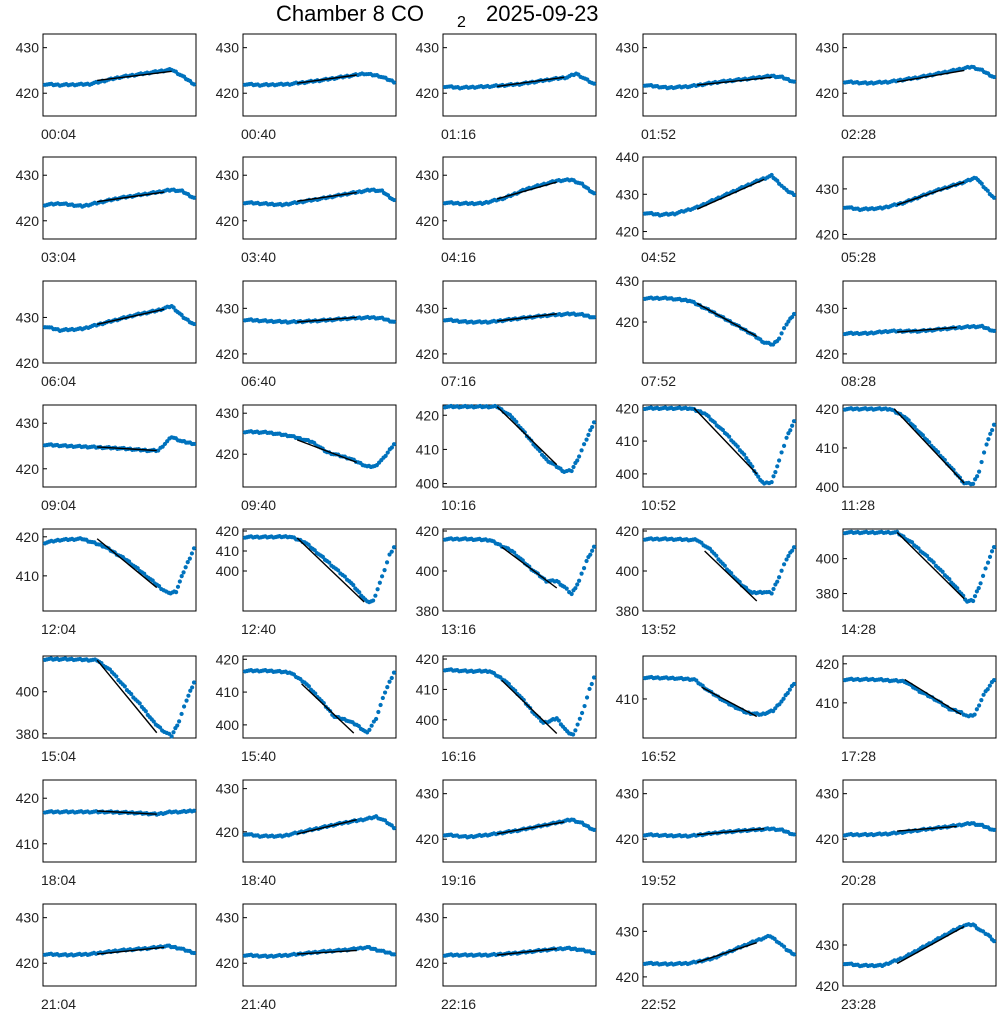 Image resolution: width=1000 pixels, height=1014 pixels. Describe the element at coordinates (58, 756) in the screenshot. I see `panel-time-label: 15:04` at that location.